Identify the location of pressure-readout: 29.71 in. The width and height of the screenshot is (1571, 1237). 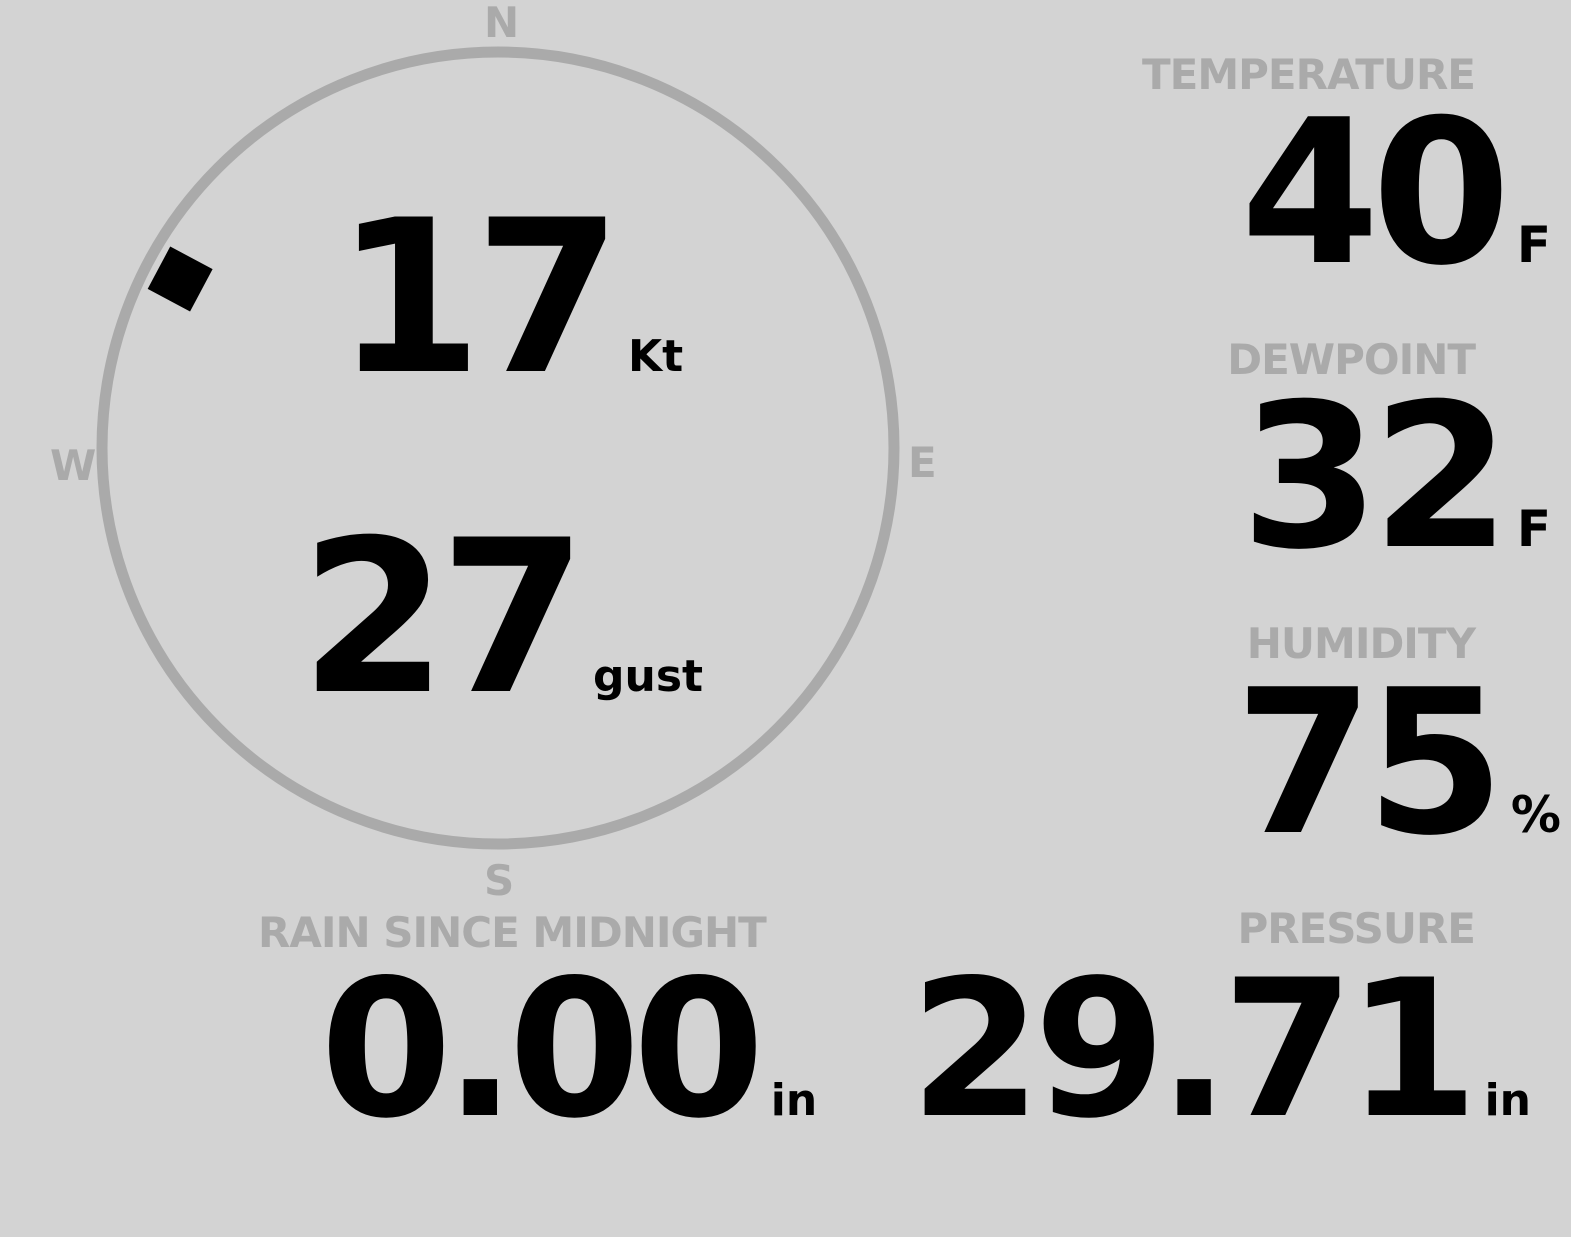
(1220, 1050).